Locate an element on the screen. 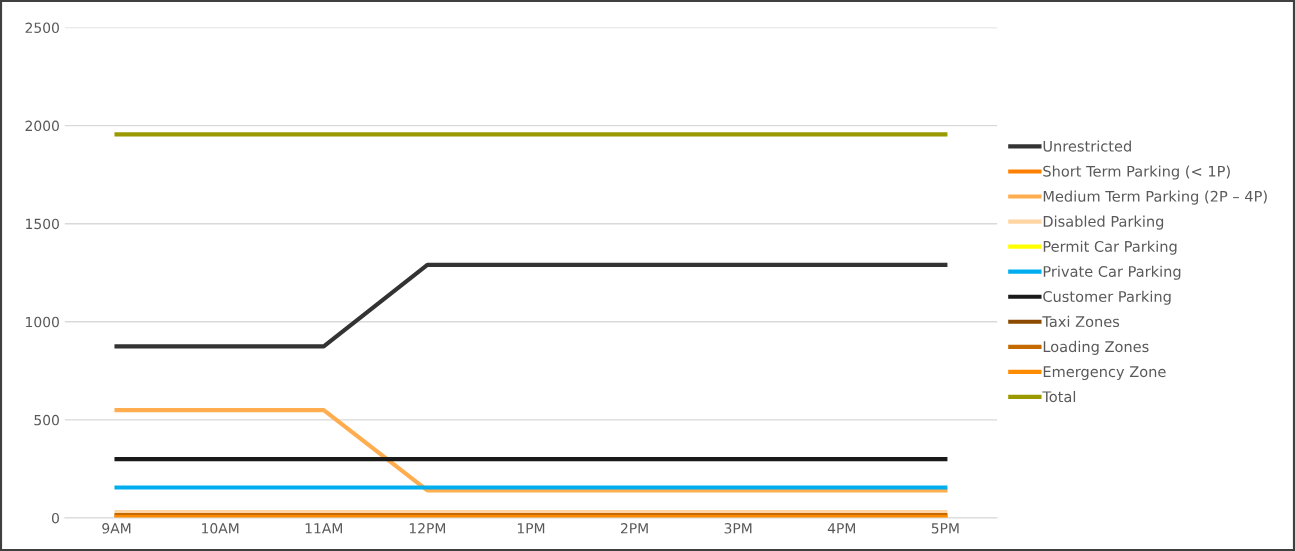 The image size is (1295, 551). x-tick-label: 9AM is located at coordinates (116, 528).